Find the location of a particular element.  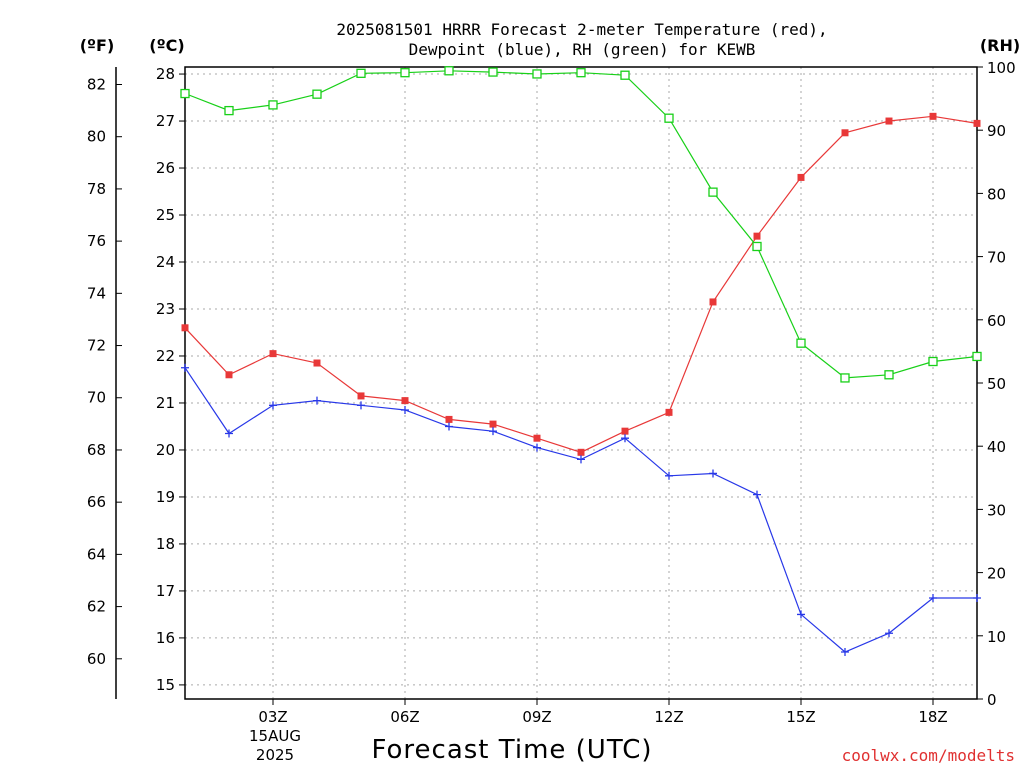

rh-tick-label: 90 is located at coordinates (996, 131).